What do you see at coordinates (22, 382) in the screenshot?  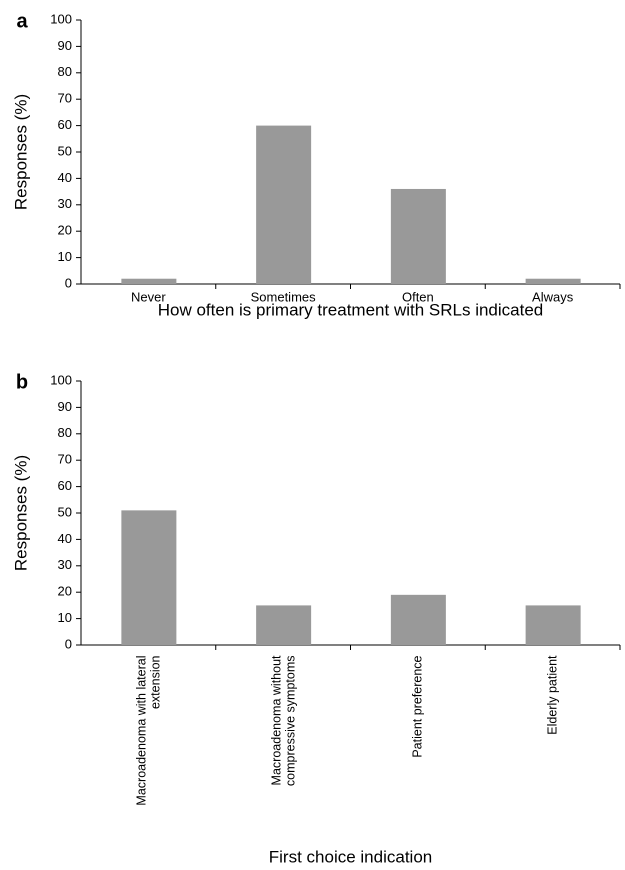 I see `panel-label: b` at bounding box center [22, 382].